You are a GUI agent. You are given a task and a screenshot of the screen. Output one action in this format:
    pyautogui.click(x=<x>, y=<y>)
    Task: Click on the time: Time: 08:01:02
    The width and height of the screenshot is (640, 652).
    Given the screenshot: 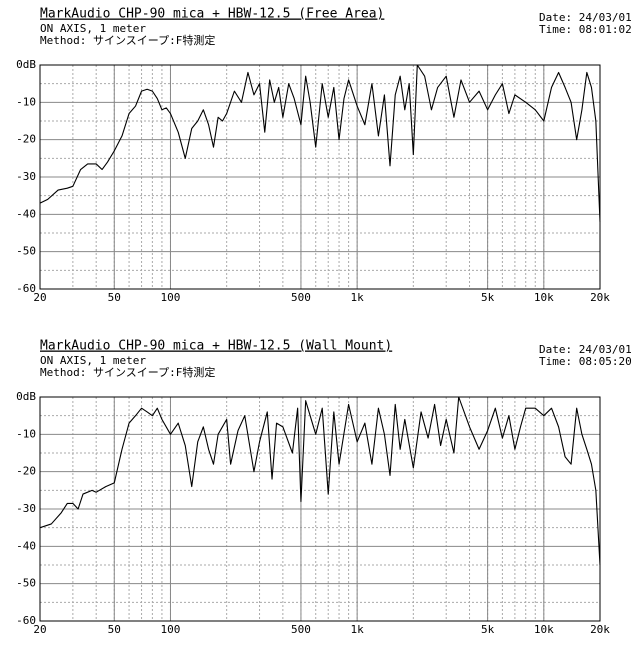 What is the action you would take?
    pyautogui.click(x=585, y=29)
    